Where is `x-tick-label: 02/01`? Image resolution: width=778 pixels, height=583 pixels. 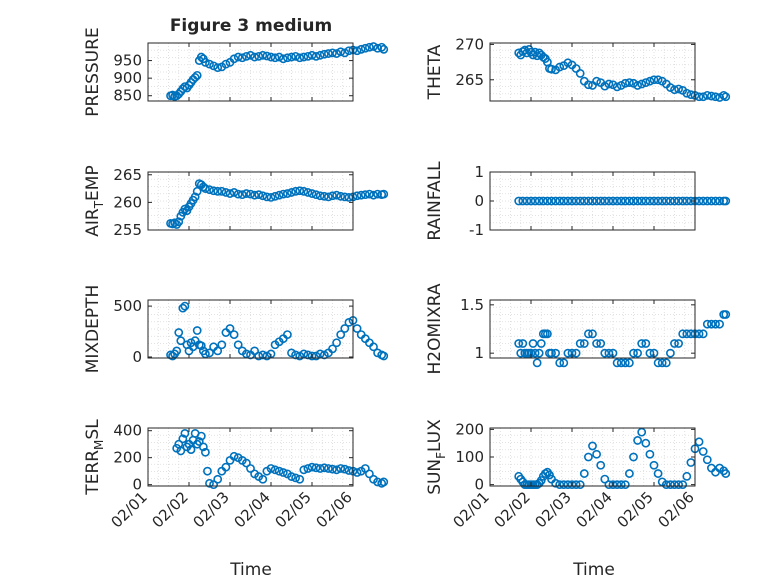
x-tick-label: 02/01 is located at coordinates (471, 509).